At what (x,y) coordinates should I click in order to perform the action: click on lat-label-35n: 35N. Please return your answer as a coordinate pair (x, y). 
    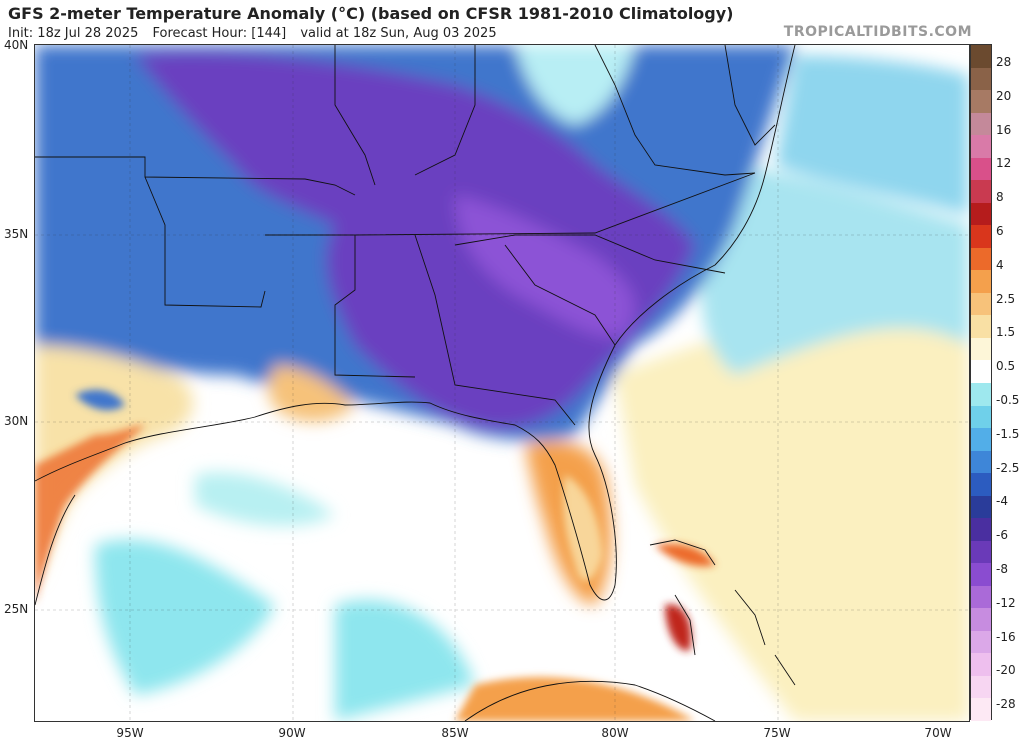
    Looking at the image, I should click on (16, 234).